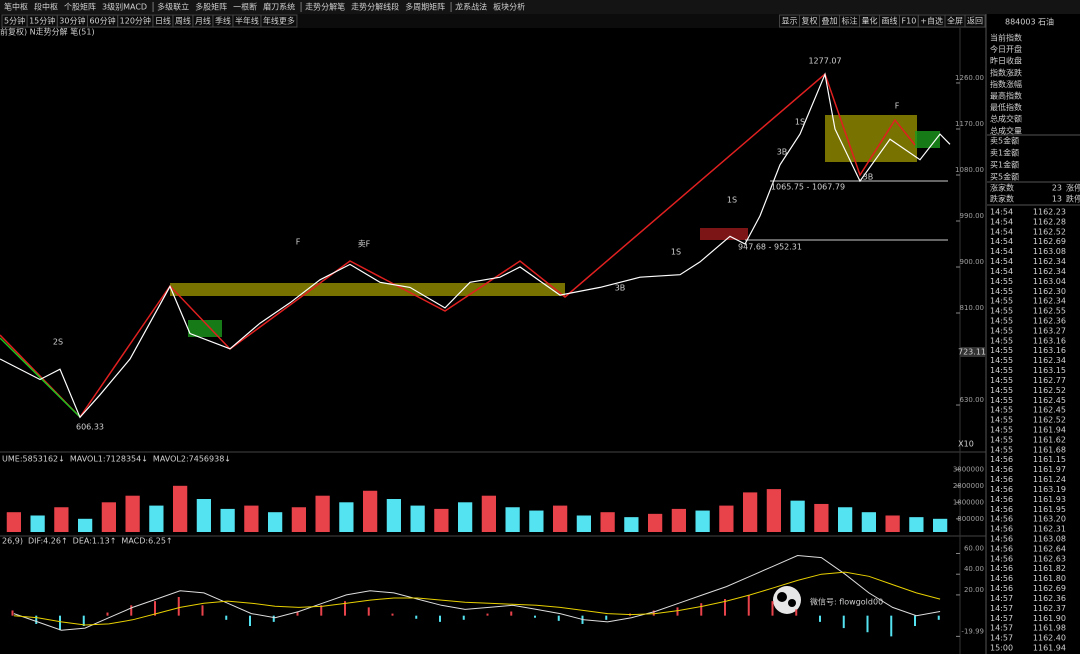  I want to click on tick-price: 1161.82, so click(1049, 568).